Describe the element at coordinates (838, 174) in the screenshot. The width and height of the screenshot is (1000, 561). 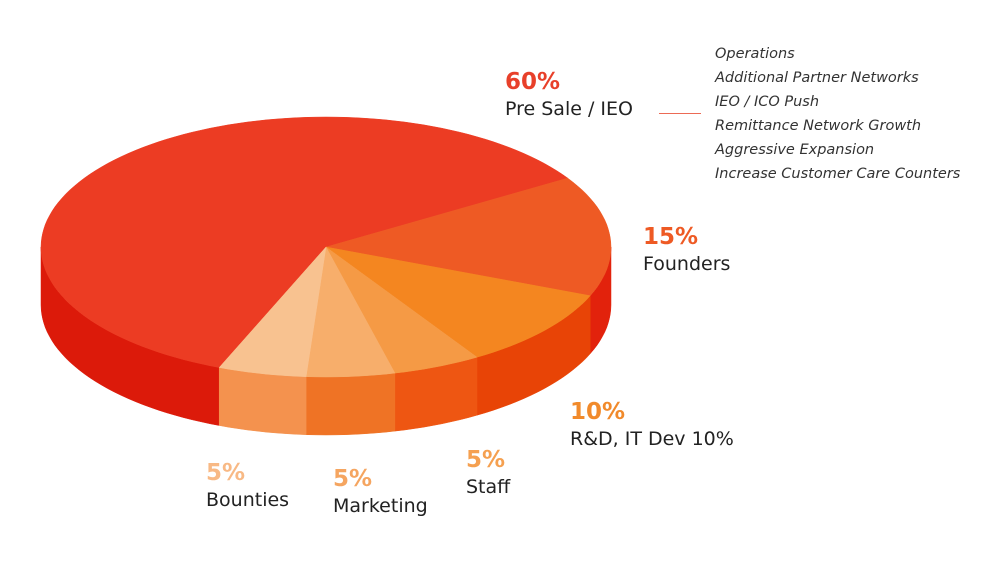
I see `annotation-item: Increase Customer Care Counters` at that location.